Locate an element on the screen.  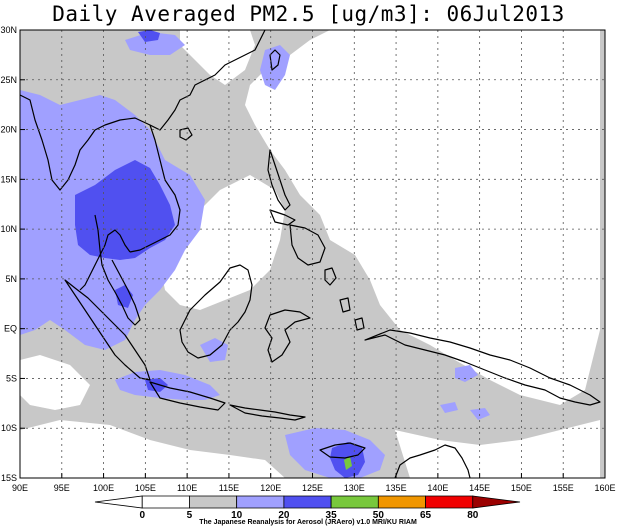
lat-tick-label: 15S is located at coordinates (9, 478).